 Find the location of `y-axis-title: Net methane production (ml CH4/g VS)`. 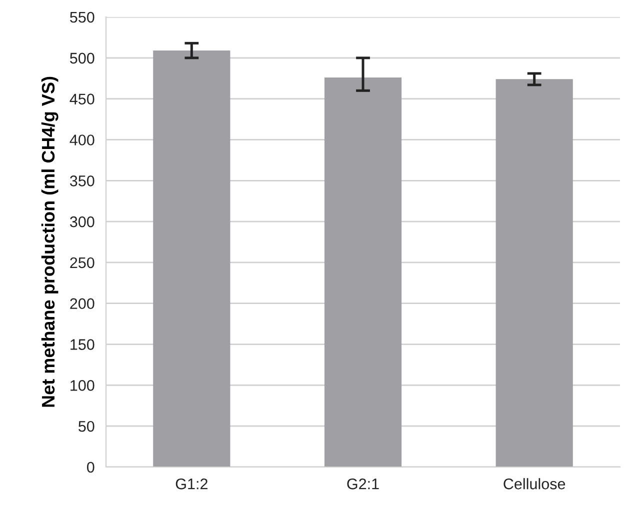

y-axis-title: Net methane production (ml CH4/g VS) is located at coordinates (49, 241).